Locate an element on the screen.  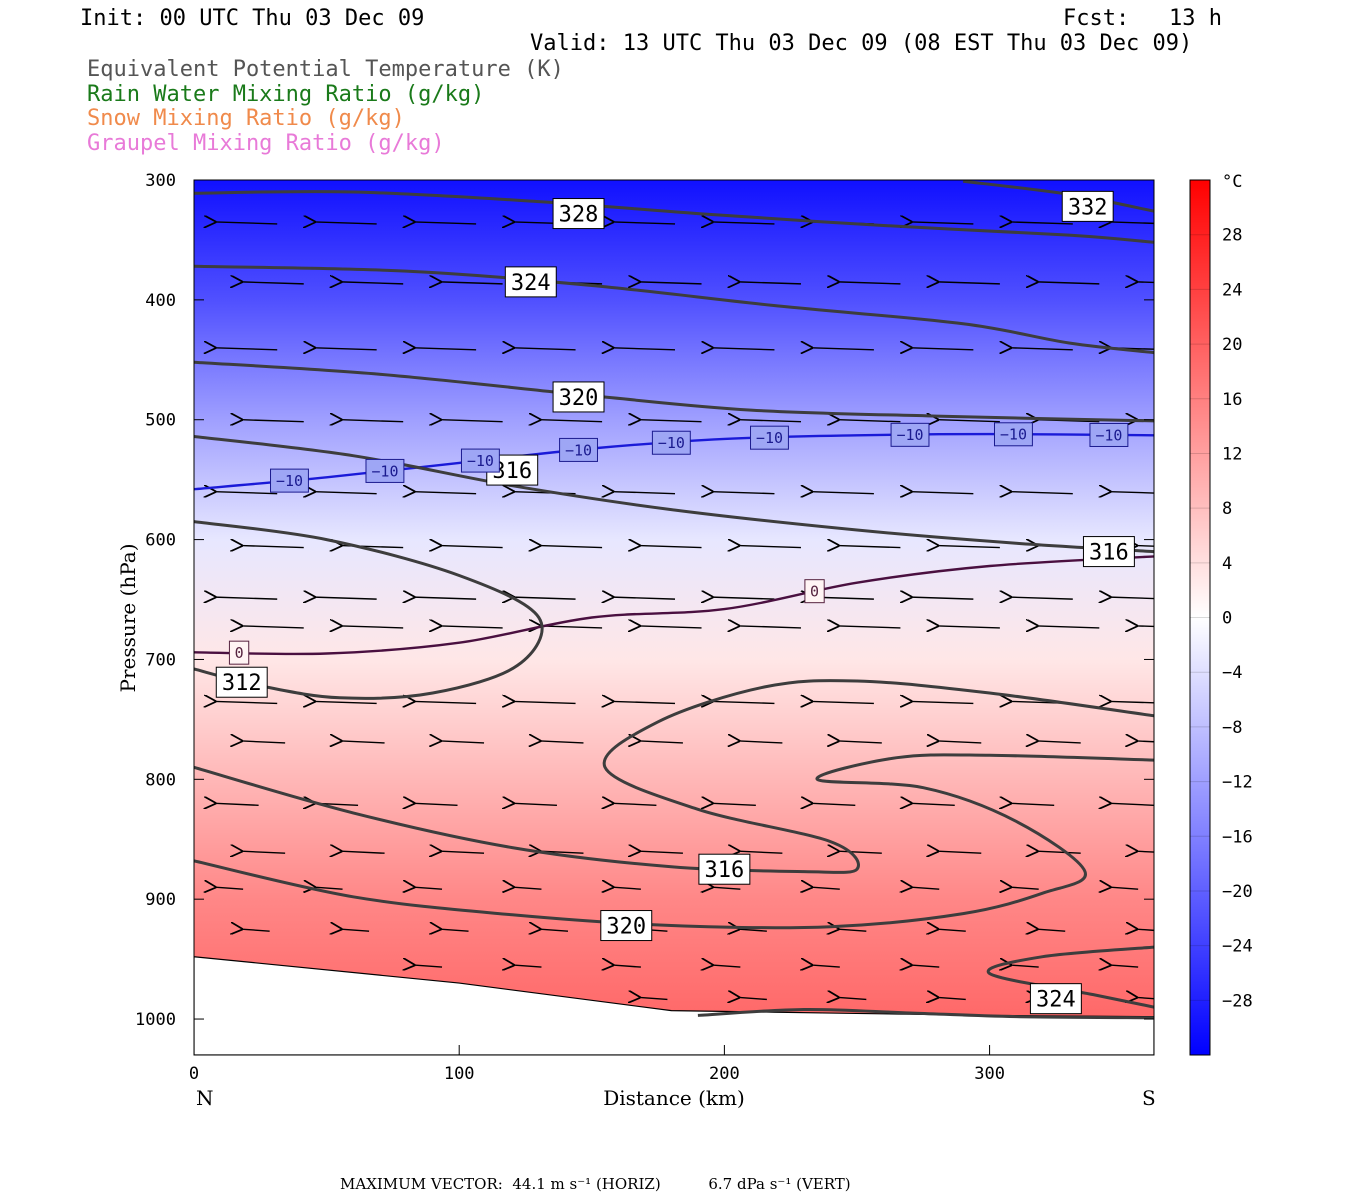
legend-title-theta-e: Equivalent Potential Temperature (K) is located at coordinates (325, 69).